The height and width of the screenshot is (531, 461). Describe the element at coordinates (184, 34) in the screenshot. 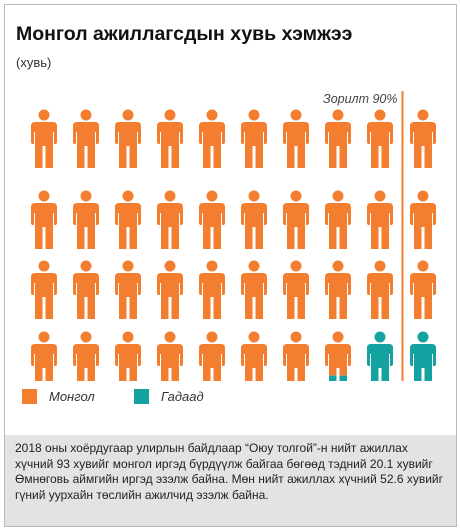

I see `chart-title: Монгол ажиллагсдын хувь хэмжээ` at that location.